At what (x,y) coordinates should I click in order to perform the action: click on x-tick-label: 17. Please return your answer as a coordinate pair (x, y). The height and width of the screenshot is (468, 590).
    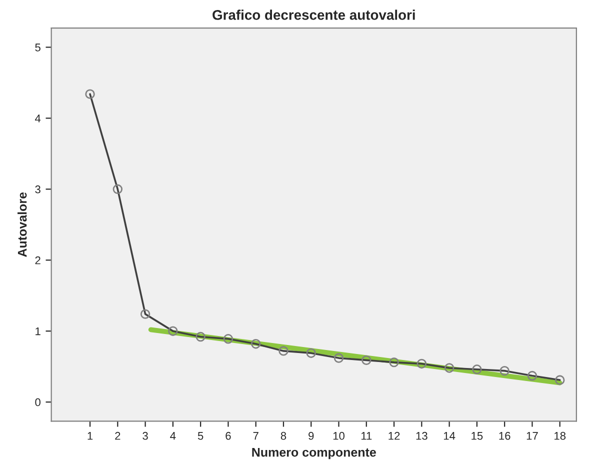
    Looking at the image, I should click on (532, 436).